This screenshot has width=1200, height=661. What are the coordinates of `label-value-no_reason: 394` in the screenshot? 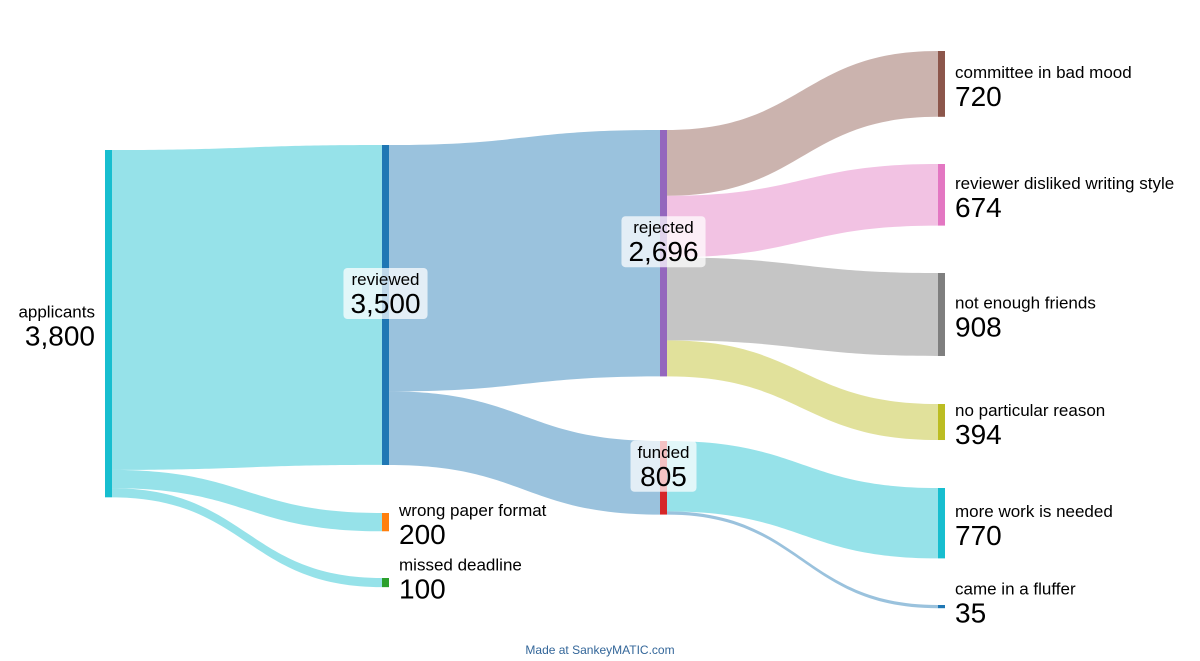 It's located at (978, 434).